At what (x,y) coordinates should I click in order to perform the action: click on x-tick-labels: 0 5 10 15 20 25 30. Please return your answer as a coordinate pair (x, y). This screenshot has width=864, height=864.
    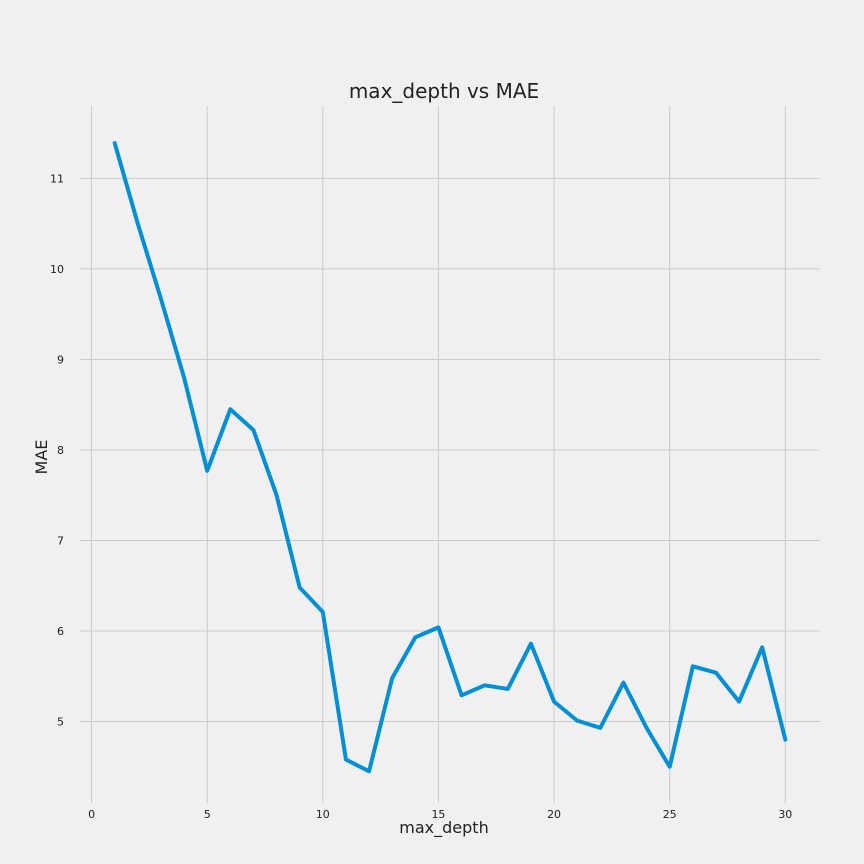
    Looking at the image, I should click on (440, 814).